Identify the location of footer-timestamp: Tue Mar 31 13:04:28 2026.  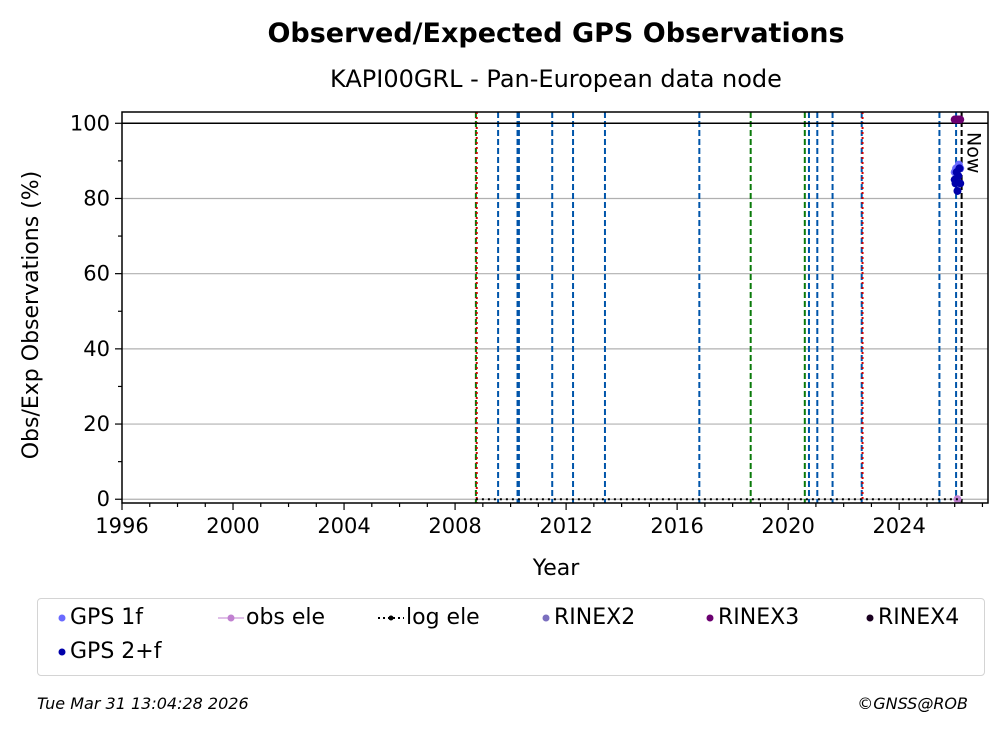
(143, 703).